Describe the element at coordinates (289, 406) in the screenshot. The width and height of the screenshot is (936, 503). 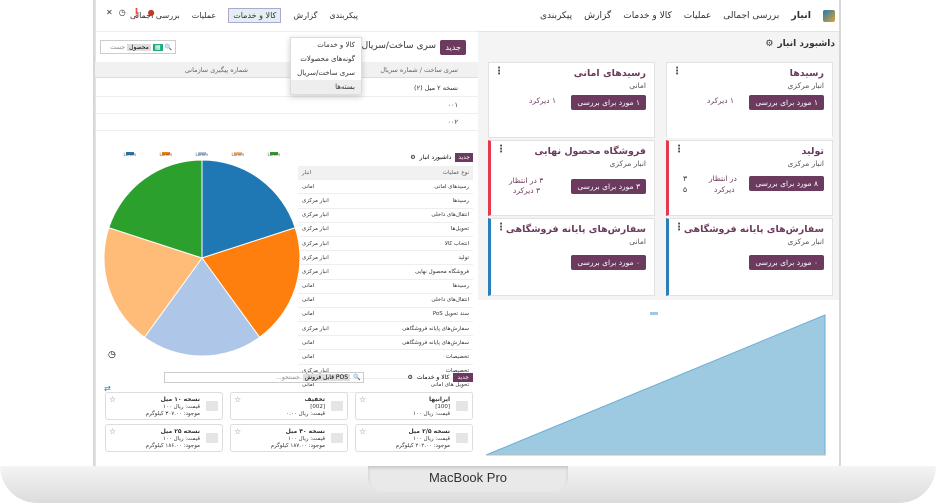
I see `product-card: ☆ تخفیف [002] قیمت: ریال ۰.۰۰` at that location.